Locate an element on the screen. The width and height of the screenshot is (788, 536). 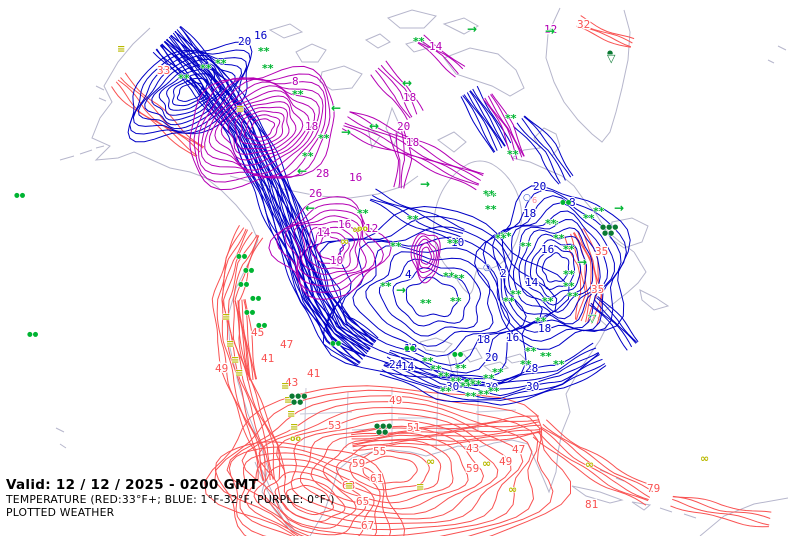
contour-label: 30 is located at coordinates (532, 386).